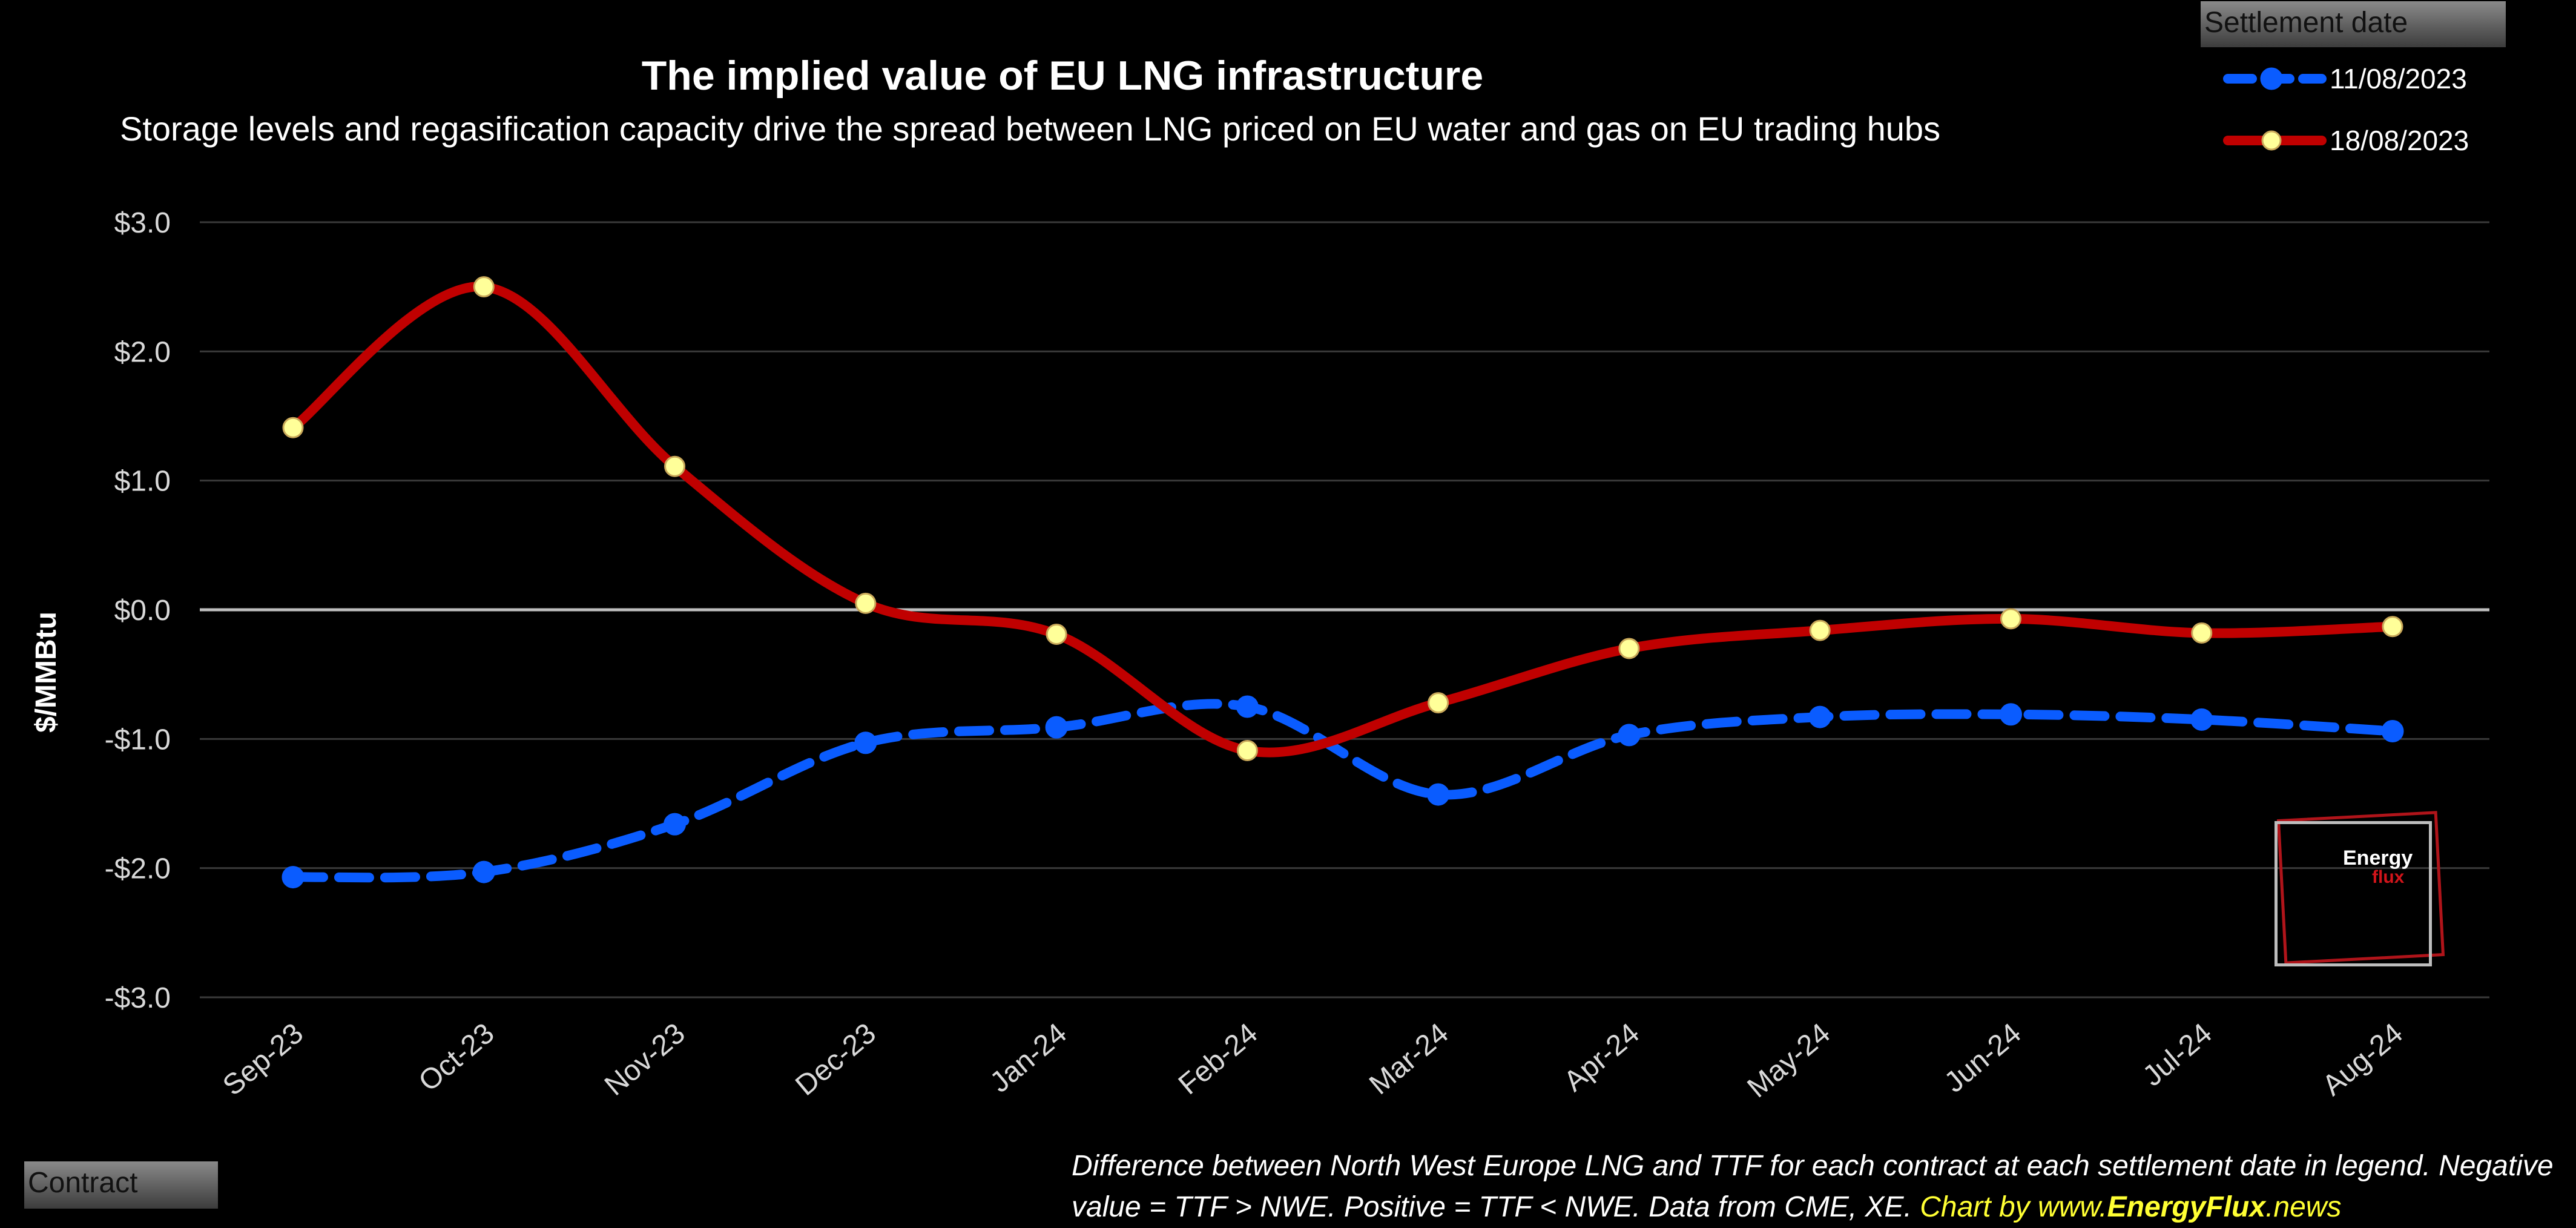 This screenshot has height=1228, width=2576. What do you see at coordinates (456, 1057) in the screenshot?
I see `x-tick-label: Oct-23` at bounding box center [456, 1057].